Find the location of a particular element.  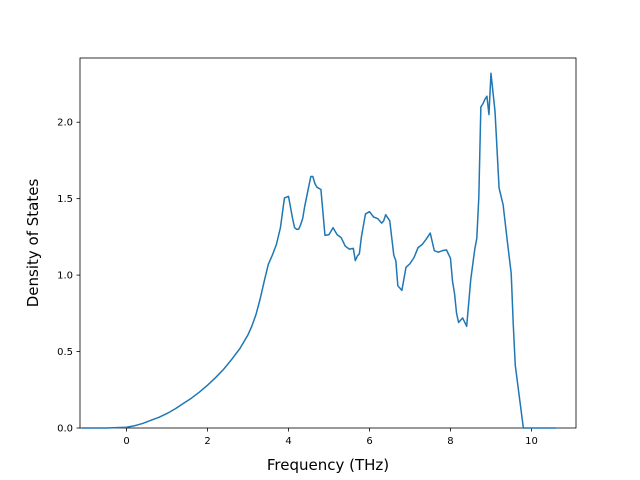

y-tick-label: 0.5 is located at coordinates (65, 352).